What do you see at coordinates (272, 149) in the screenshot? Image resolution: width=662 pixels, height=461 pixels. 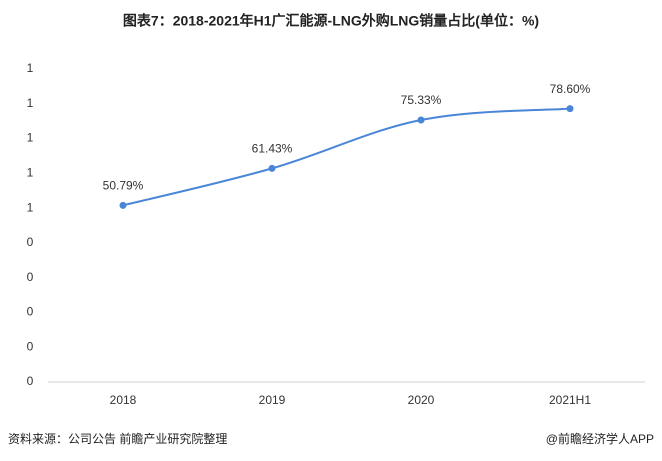 I see `data-label: 61.43%` at bounding box center [272, 149].